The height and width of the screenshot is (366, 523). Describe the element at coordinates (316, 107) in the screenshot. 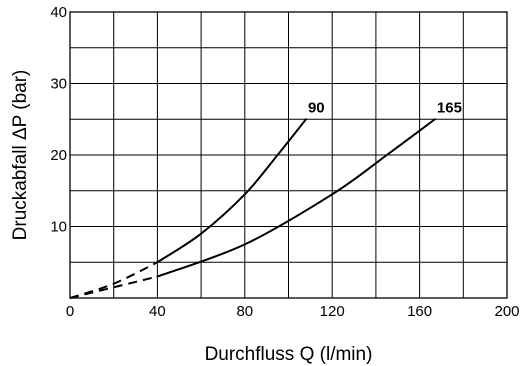

I see `series-label-90: 90` at that location.